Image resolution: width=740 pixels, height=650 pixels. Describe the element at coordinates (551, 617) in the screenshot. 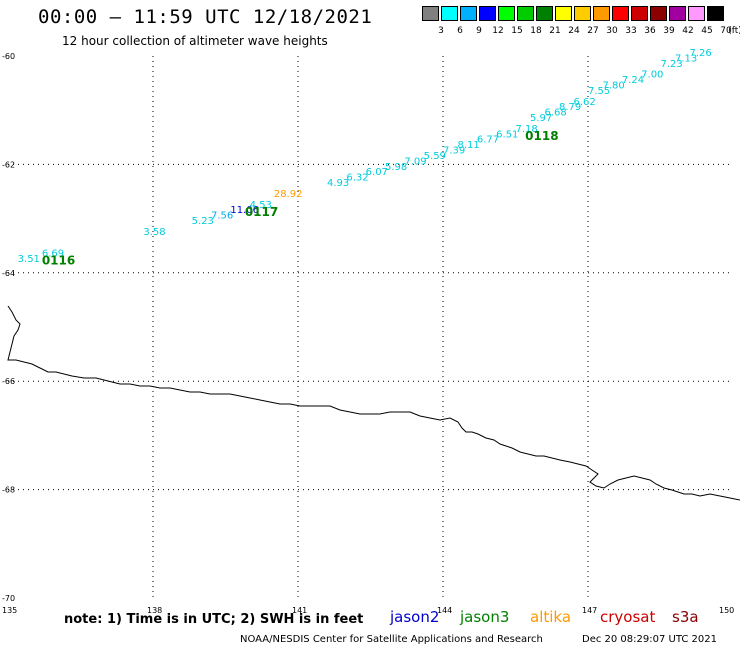

I see `satellite-label: altika` at that location.